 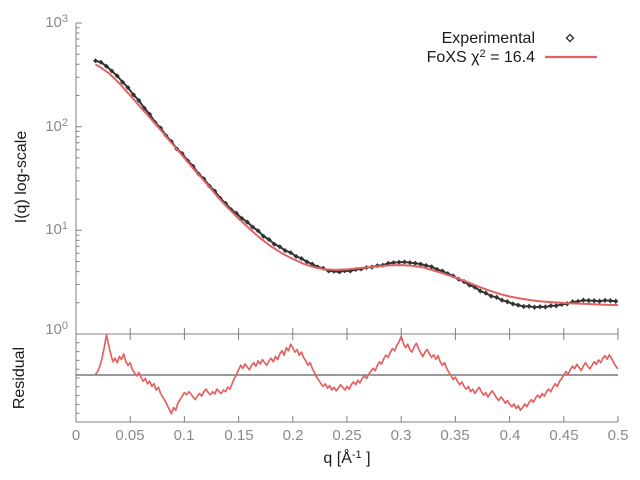 I want to click on x-tick-label: 0.1, so click(x=184, y=435).